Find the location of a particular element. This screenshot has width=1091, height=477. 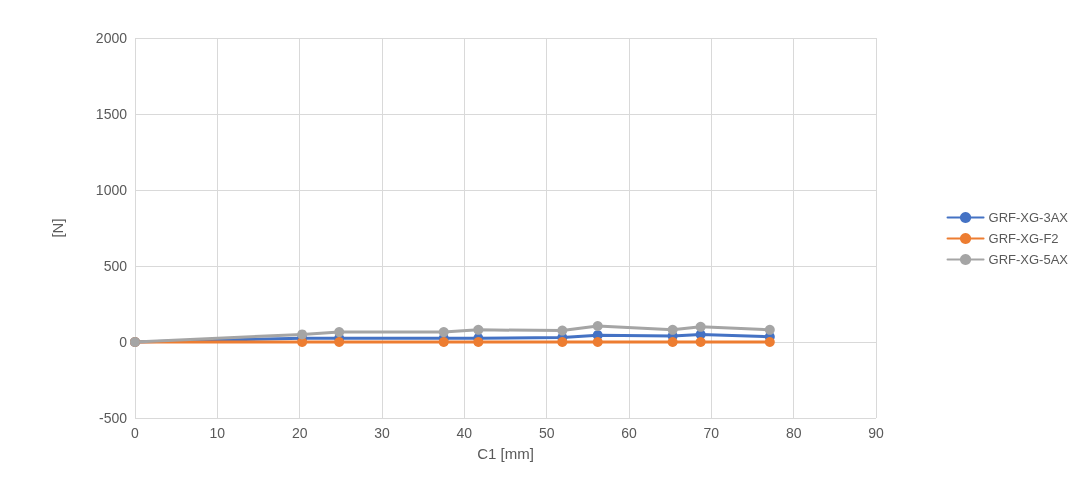

x-tick-label: 30 is located at coordinates (382, 433).